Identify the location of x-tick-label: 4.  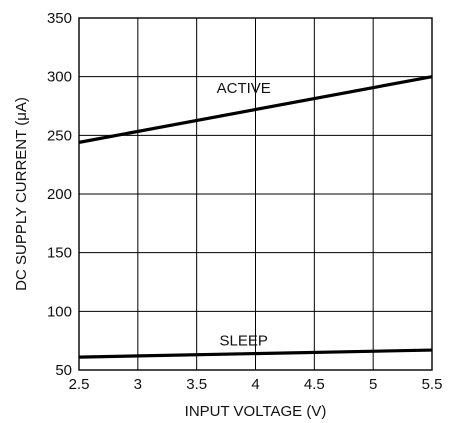
(255, 384).